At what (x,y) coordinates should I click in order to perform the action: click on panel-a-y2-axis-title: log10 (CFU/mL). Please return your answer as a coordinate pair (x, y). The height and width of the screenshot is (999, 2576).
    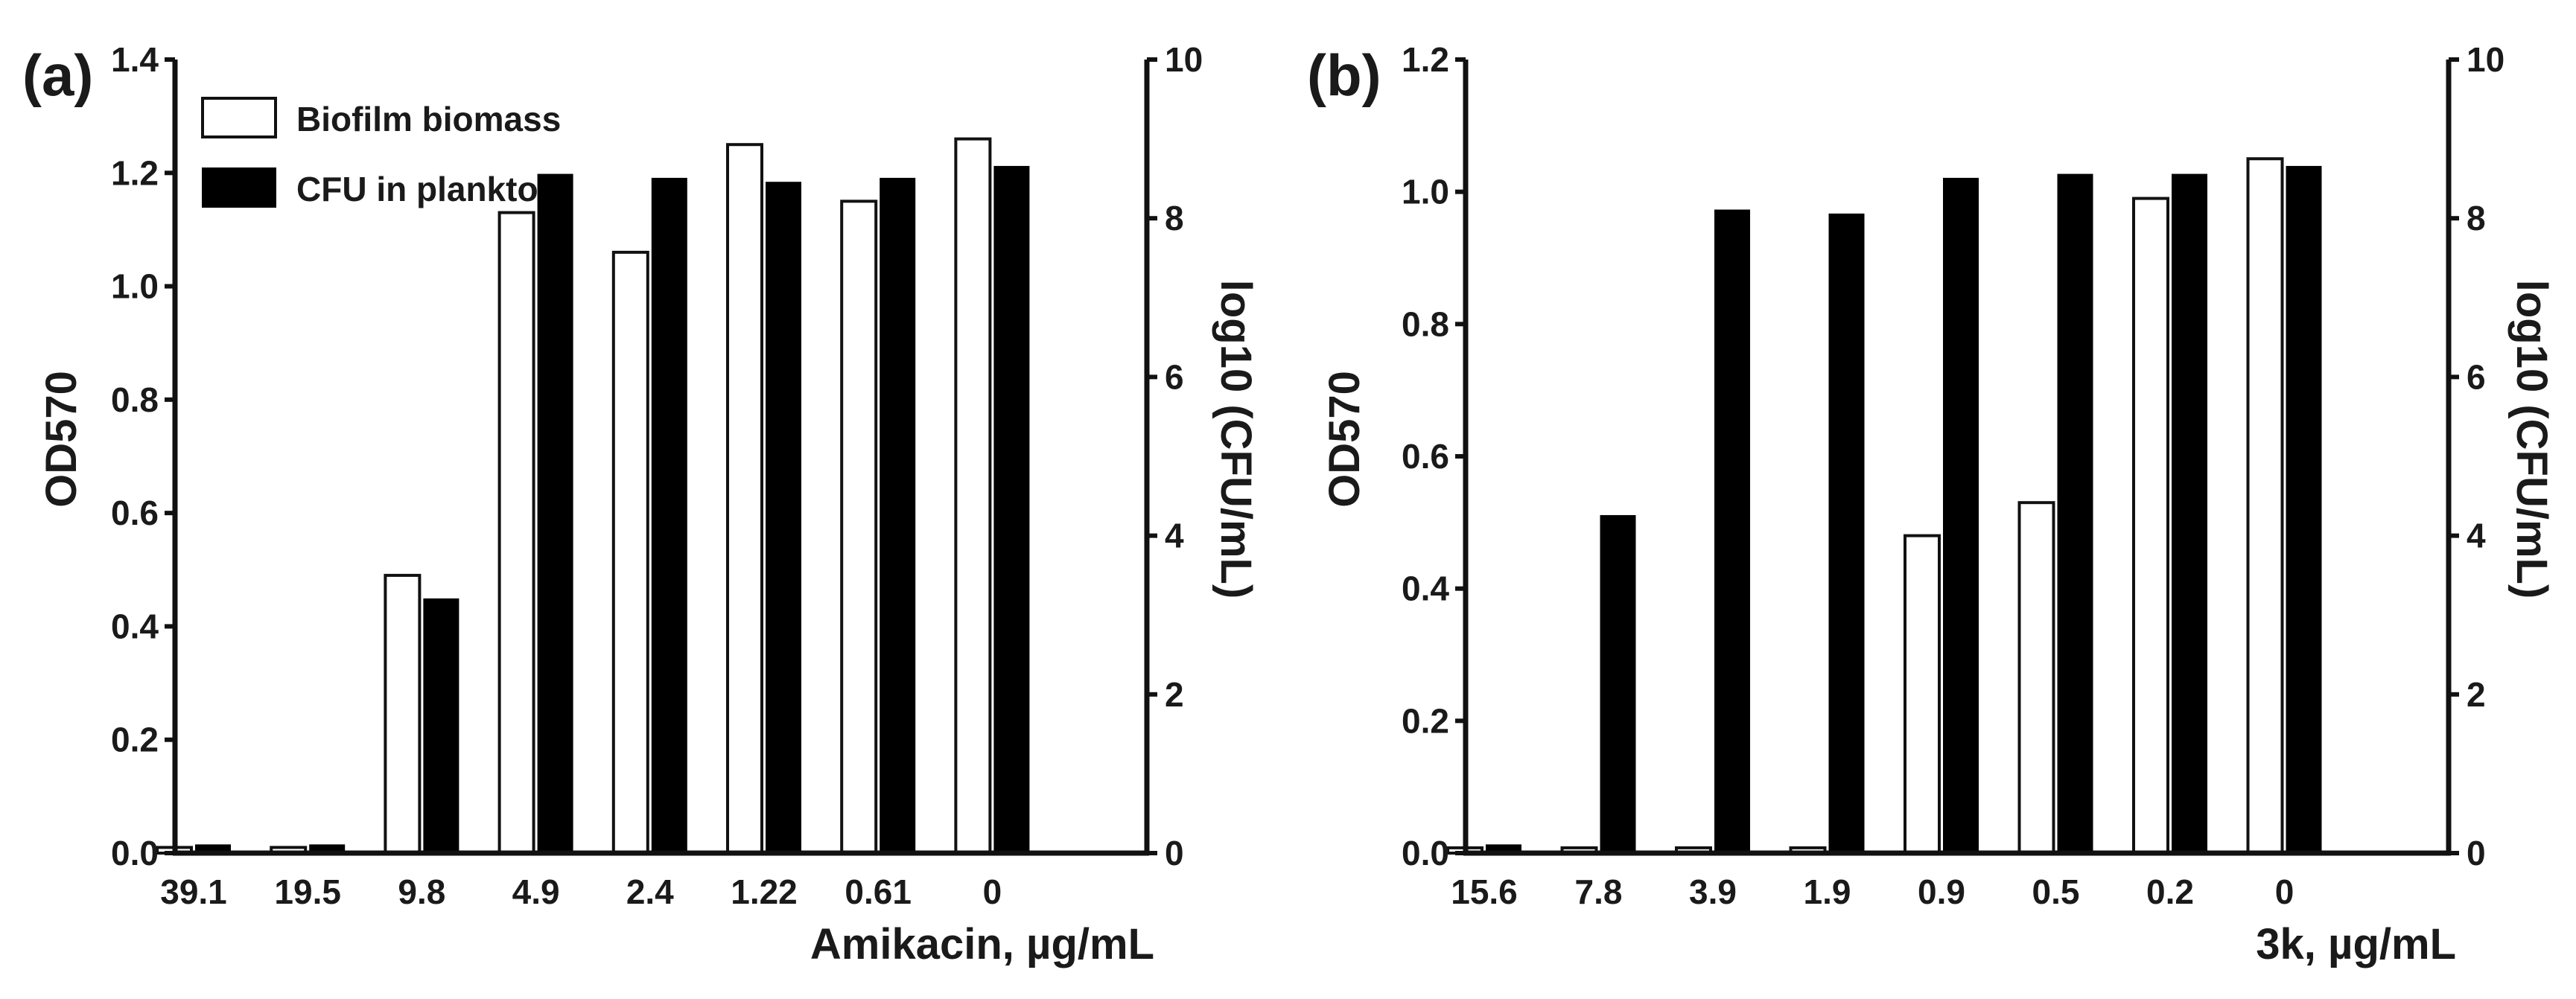
    Looking at the image, I should click on (1236, 439).